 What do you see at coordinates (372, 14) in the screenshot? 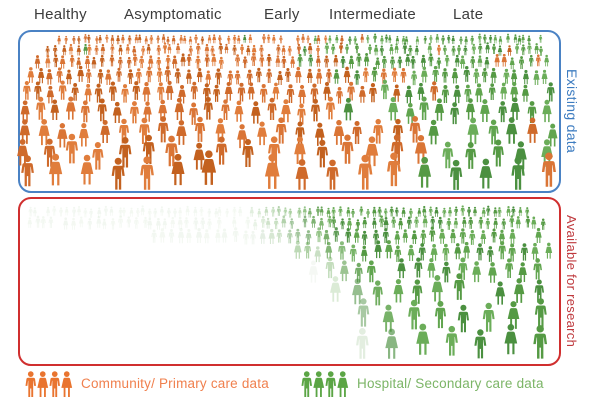
I see `stage-label-intermediate: Intermediate` at bounding box center [372, 14].